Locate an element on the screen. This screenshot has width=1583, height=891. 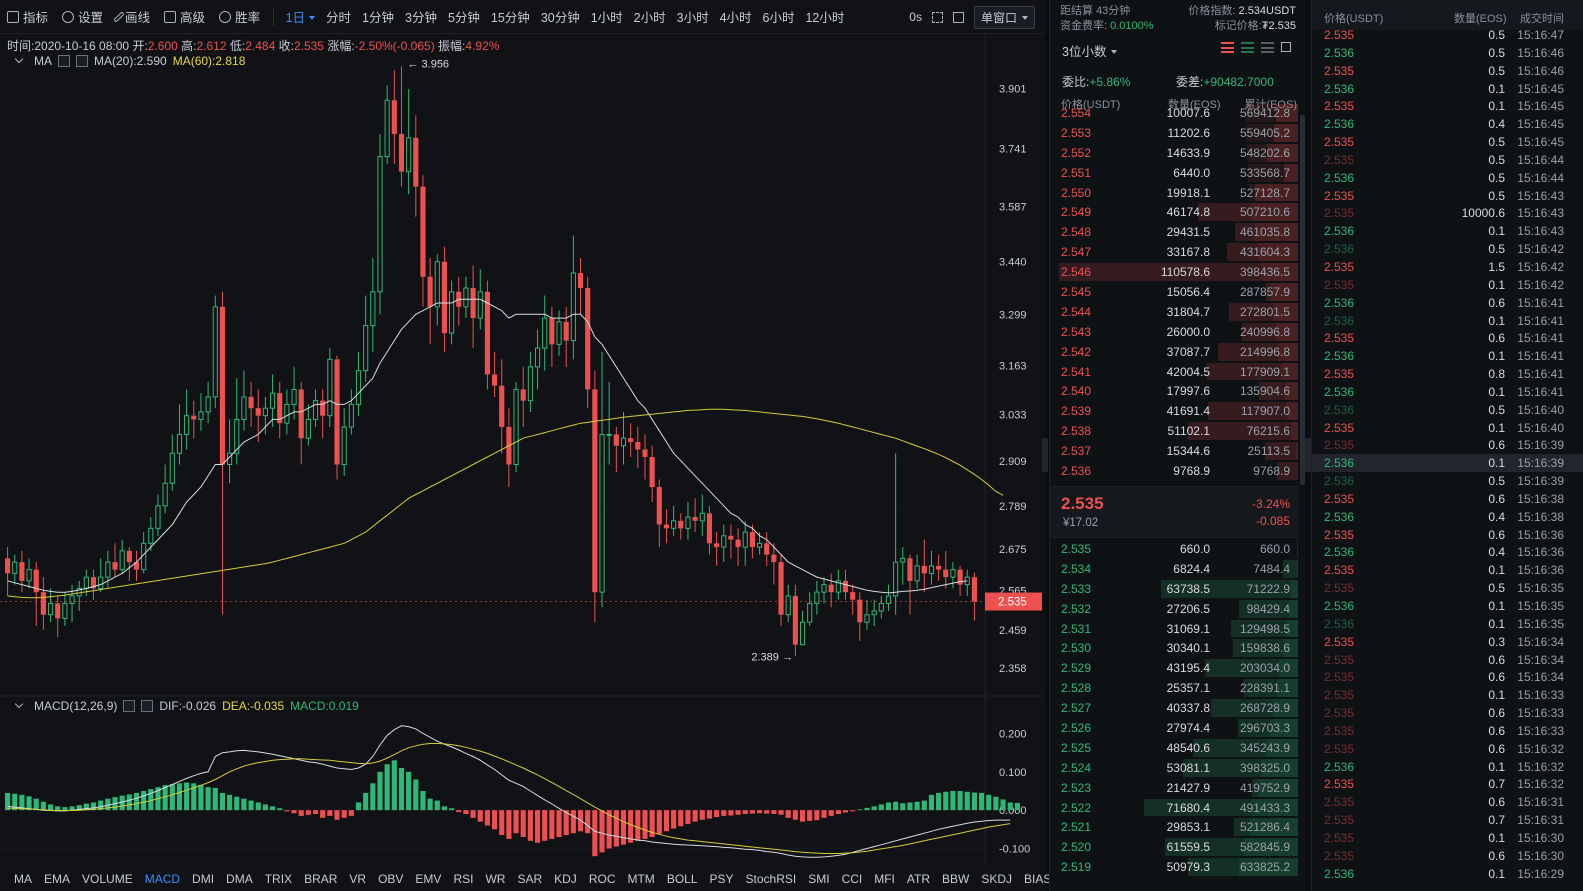
indicator-tab-ema: EMA is located at coordinates (57, 878).